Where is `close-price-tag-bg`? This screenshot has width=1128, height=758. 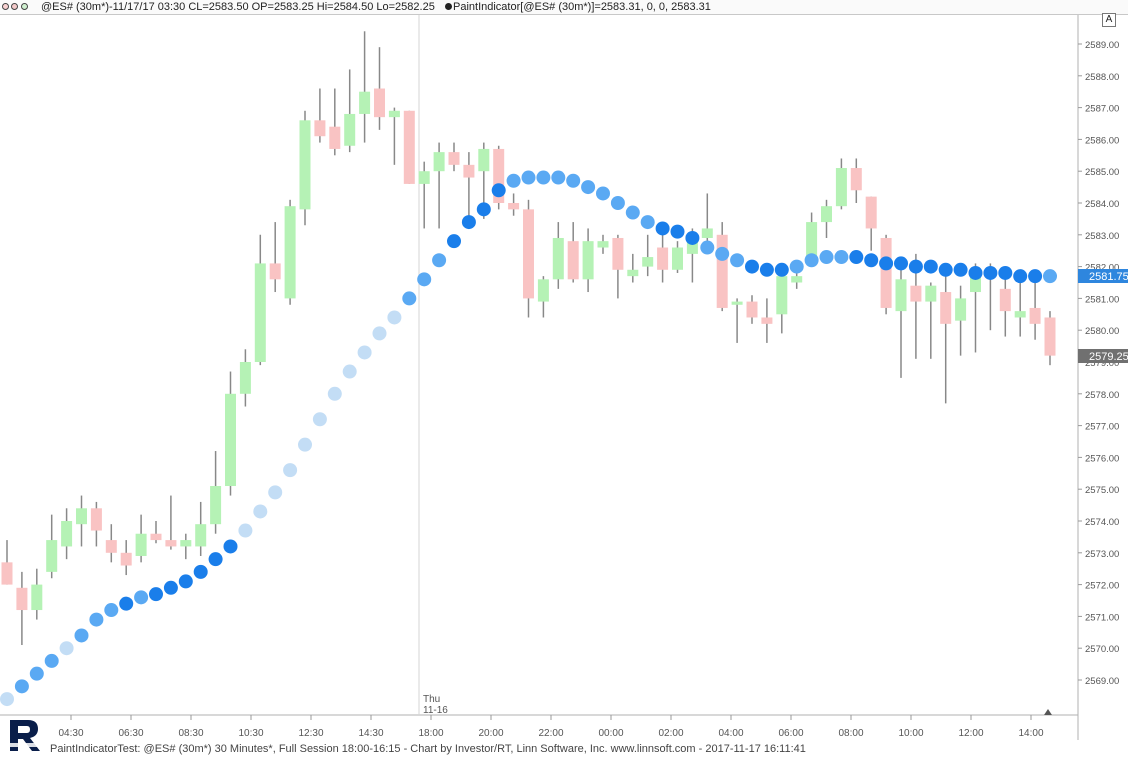 close-price-tag-bg is located at coordinates (1103, 356).